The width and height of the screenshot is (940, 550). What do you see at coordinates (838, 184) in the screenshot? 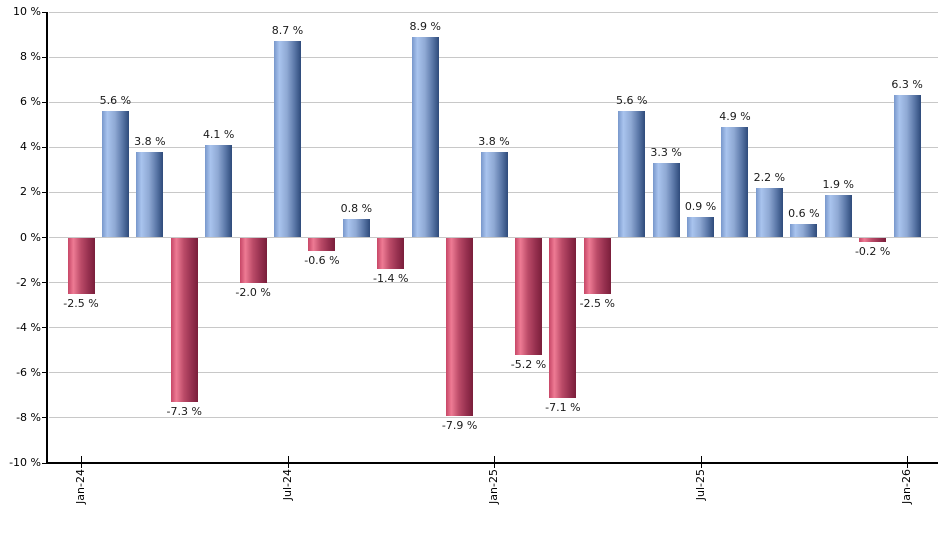
I see `bar-value-label: 1.9 %` at bounding box center [838, 184].